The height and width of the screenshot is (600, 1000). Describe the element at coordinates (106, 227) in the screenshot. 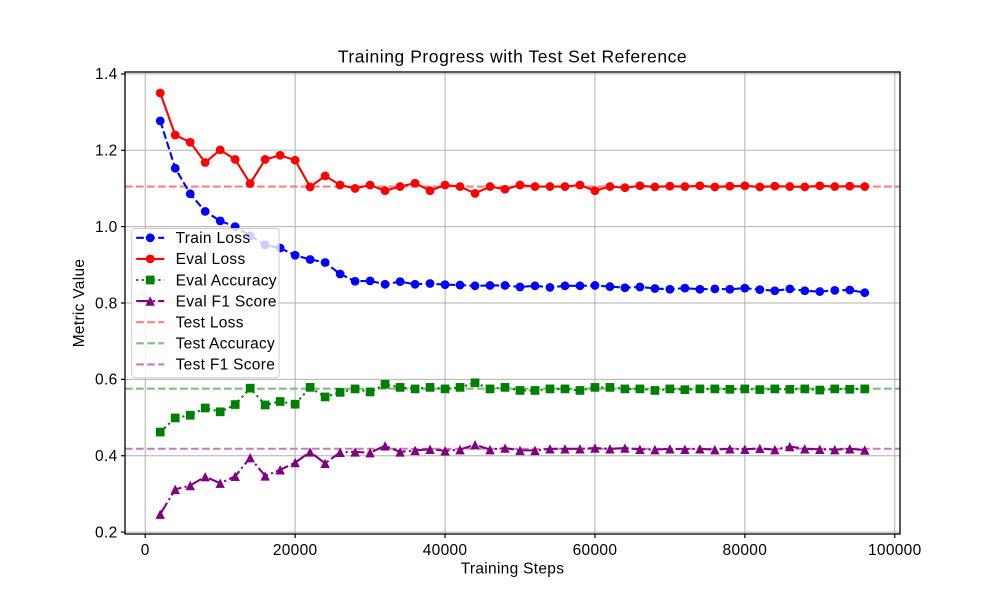

I see `svg-text: 1.0` at that location.